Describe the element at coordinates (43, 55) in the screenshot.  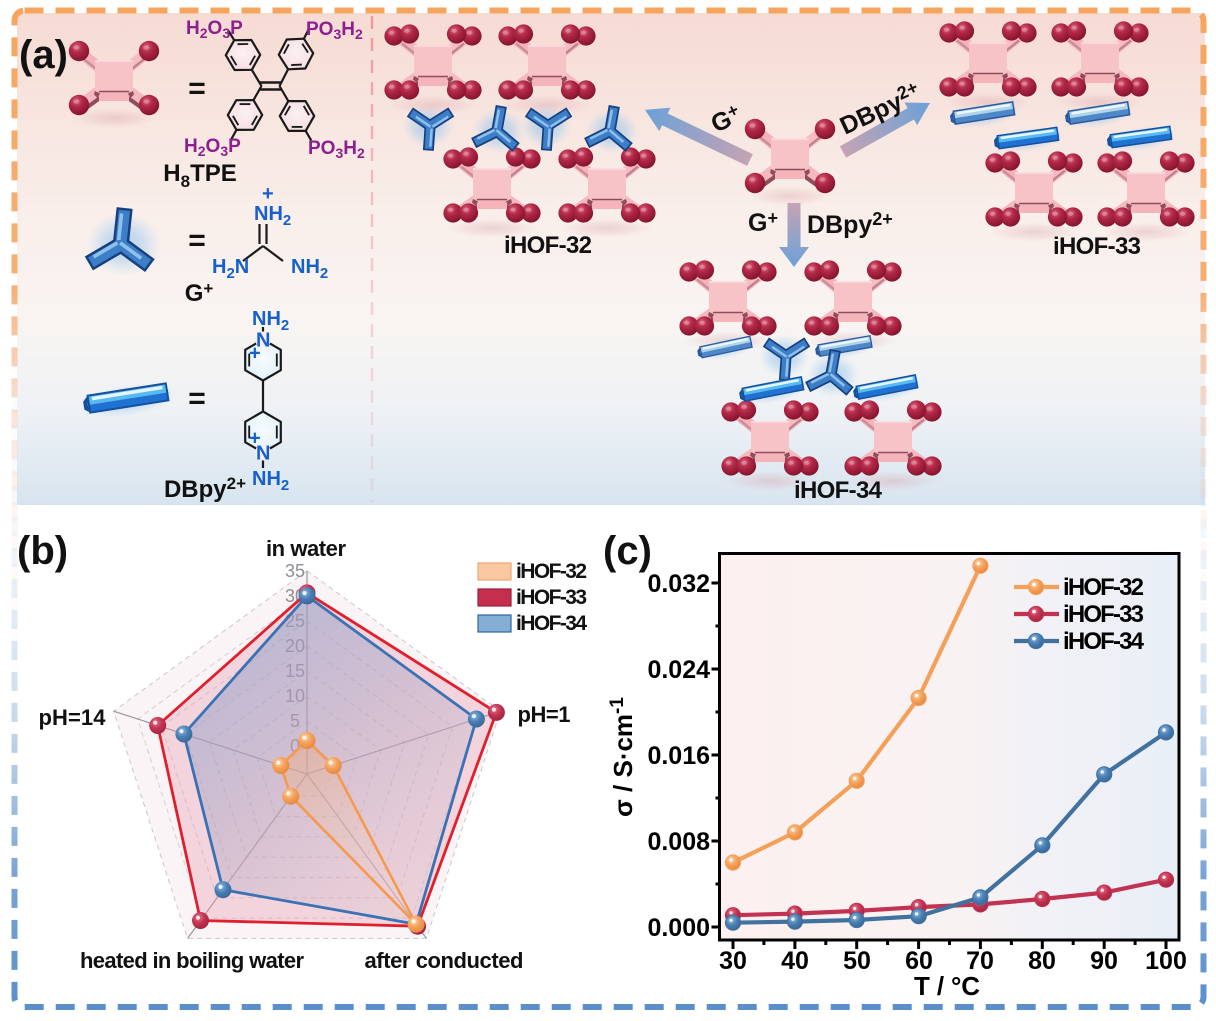
I see `svg-text: (a)` at that location.